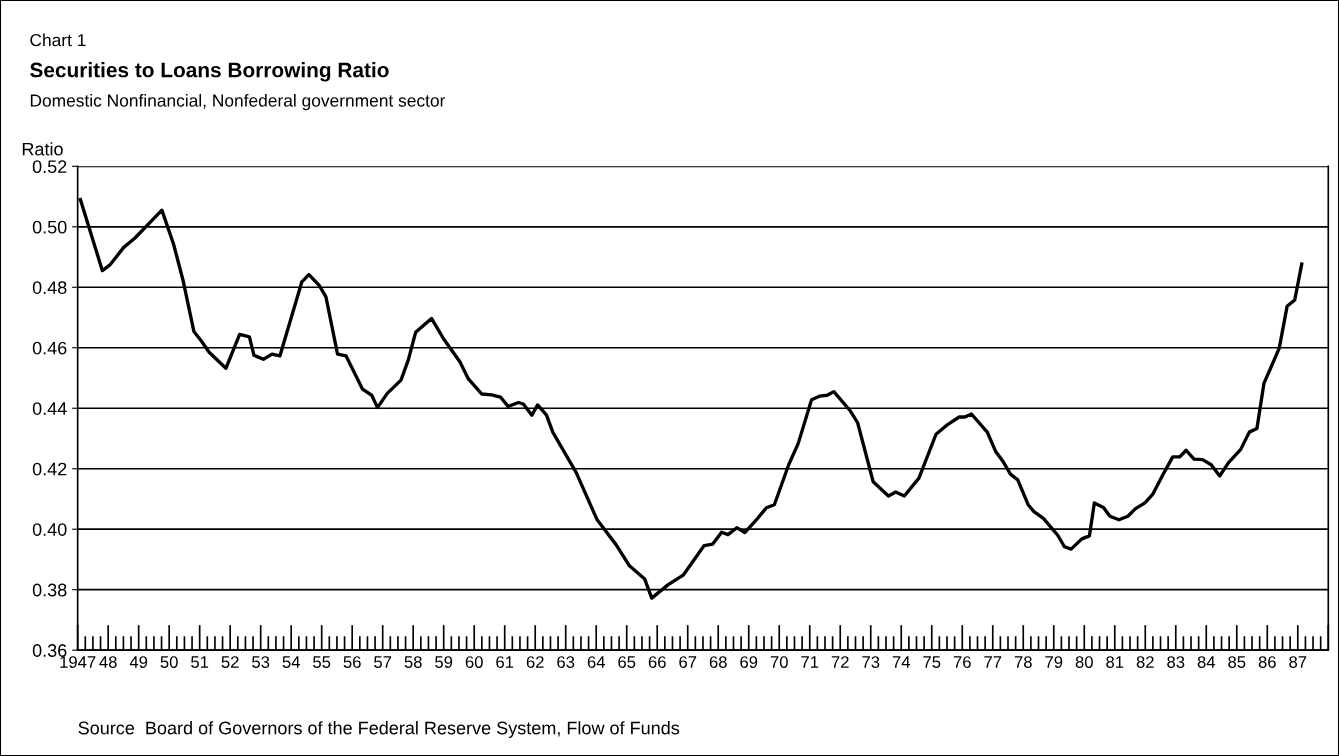 Image resolution: width=1339 pixels, height=756 pixels. What do you see at coordinates (627, 662) in the screenshot?
I see `x-tick-label: 65` at bounding box center [627, 662].